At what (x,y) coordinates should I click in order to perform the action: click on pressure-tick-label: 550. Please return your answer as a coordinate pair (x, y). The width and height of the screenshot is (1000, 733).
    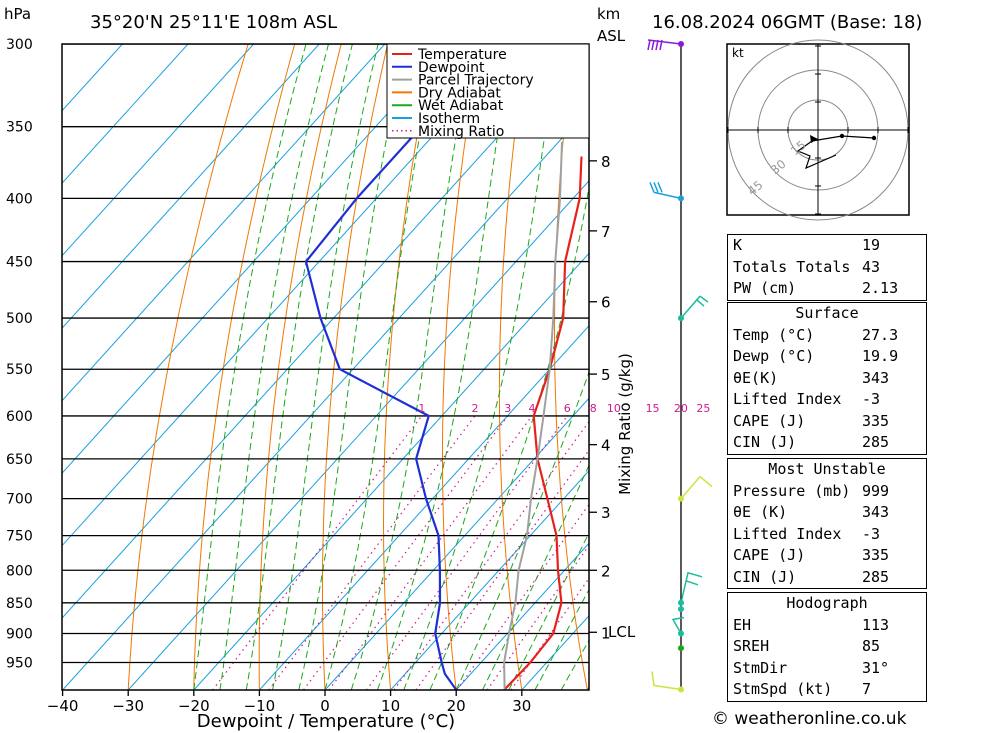
    Looking at the image, I should click on (19, 370).